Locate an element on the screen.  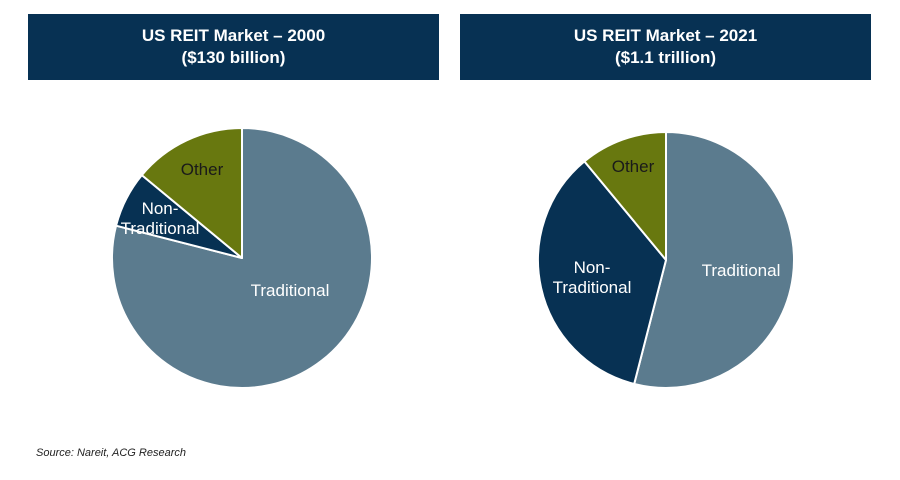
chart-2021-label-non-traditional: Non-Traditional is located at coordinates (592, 277).